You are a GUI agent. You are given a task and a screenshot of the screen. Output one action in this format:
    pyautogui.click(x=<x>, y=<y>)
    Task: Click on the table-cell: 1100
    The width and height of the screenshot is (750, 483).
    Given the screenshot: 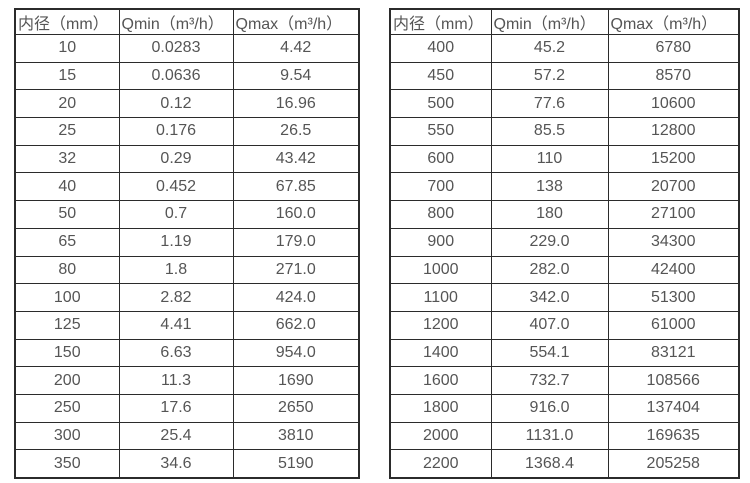 What is the action you would take?
    pyautogui.click(x=440, y=297)
    